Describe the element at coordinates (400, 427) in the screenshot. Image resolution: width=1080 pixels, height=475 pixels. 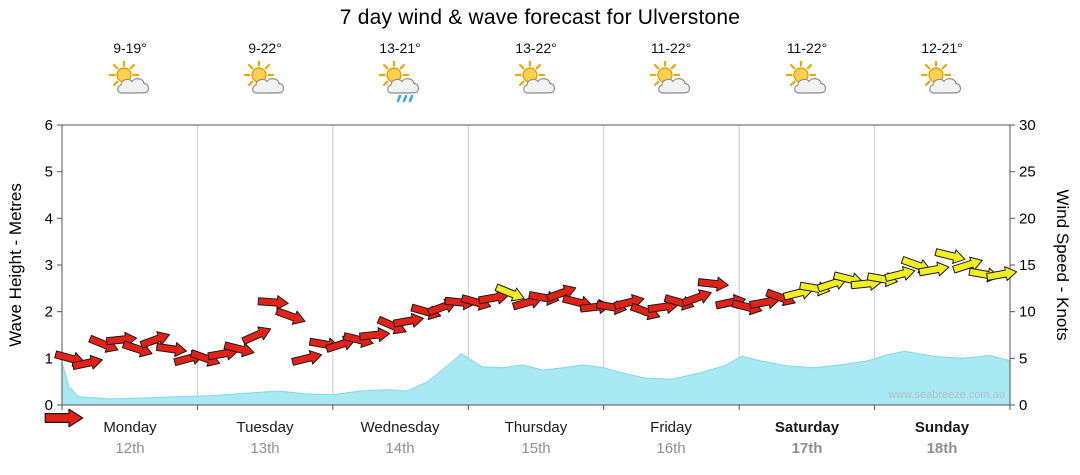
I see `day-name: Wednesday` at that location.